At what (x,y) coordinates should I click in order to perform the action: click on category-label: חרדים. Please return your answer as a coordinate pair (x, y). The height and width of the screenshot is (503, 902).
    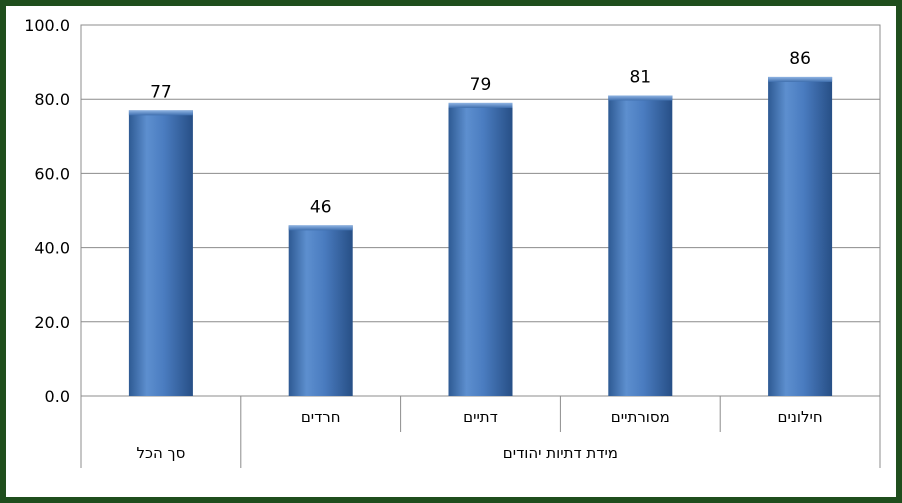
    Looking at the image, I should click on (321, 417).